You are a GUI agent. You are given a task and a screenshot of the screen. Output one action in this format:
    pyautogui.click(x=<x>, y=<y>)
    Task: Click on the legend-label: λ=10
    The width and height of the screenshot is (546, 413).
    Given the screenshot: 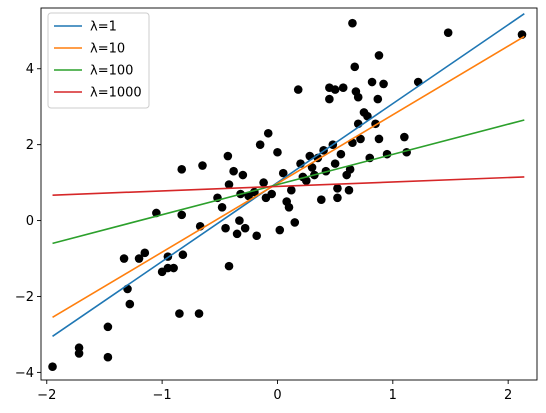 What is the action you would take?
    pyautogui.click(x=107, y=49)
    